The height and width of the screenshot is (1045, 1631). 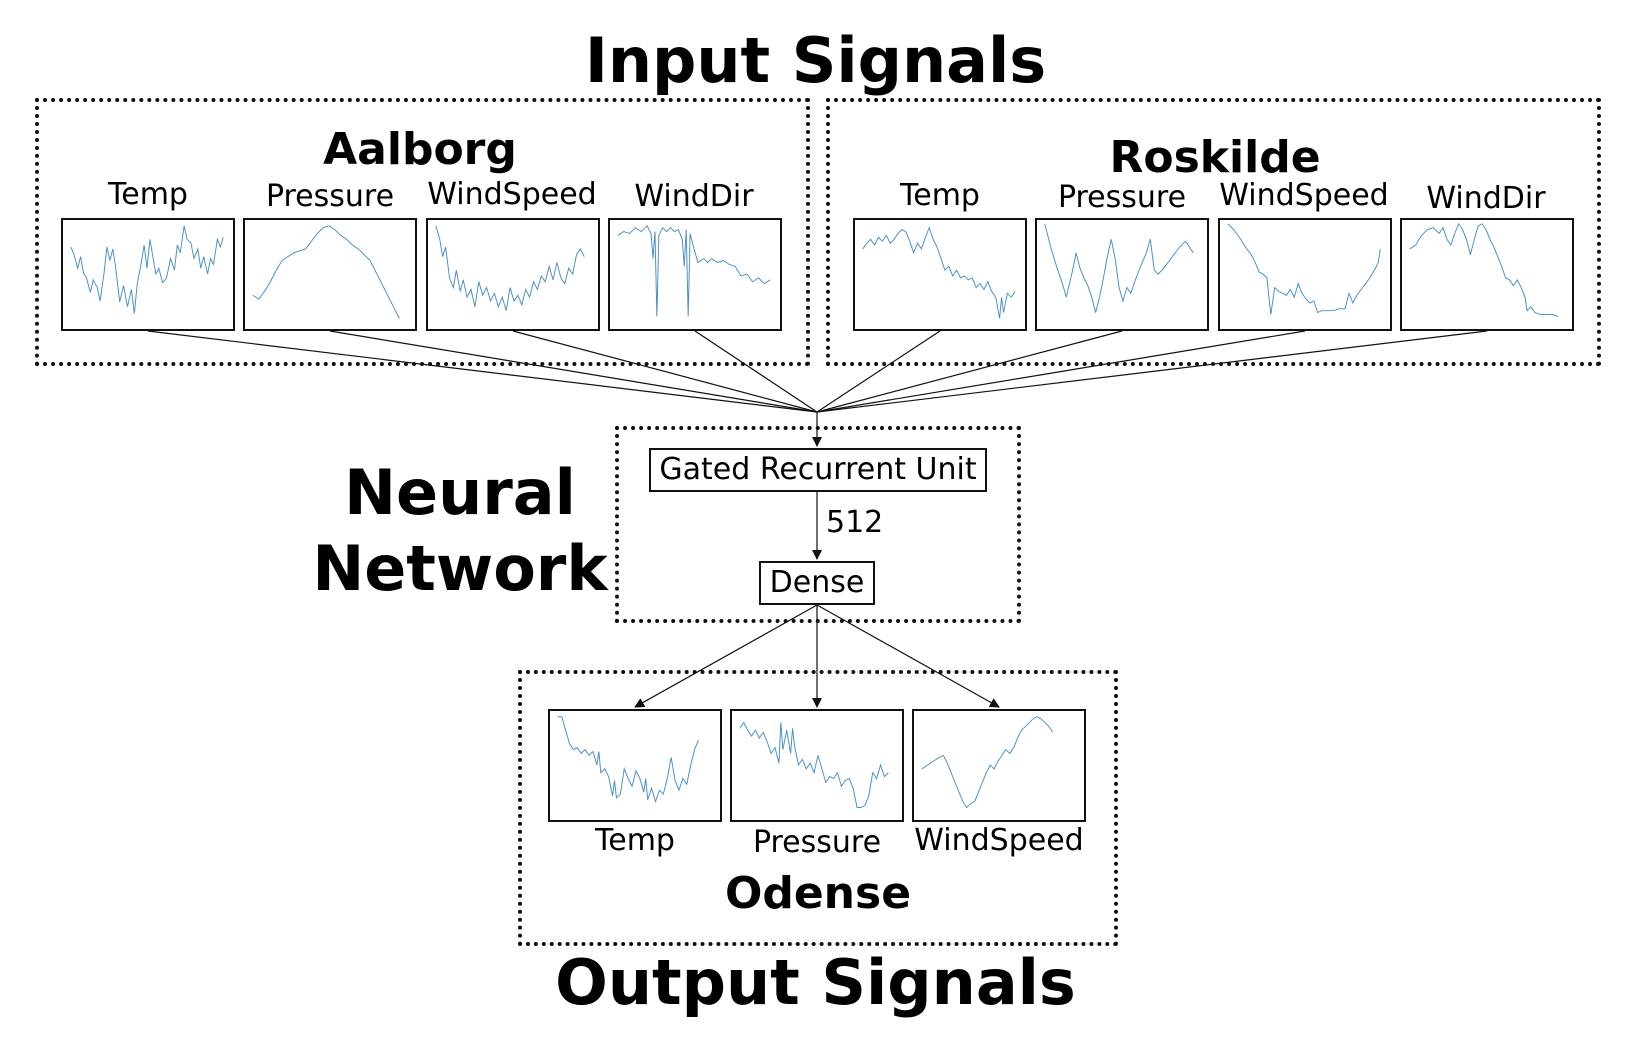 What do you see at coordinates (855, 522) in the screenshot?
I see `gru-dense-edge-label: 512` at bounding box center [855, 522].